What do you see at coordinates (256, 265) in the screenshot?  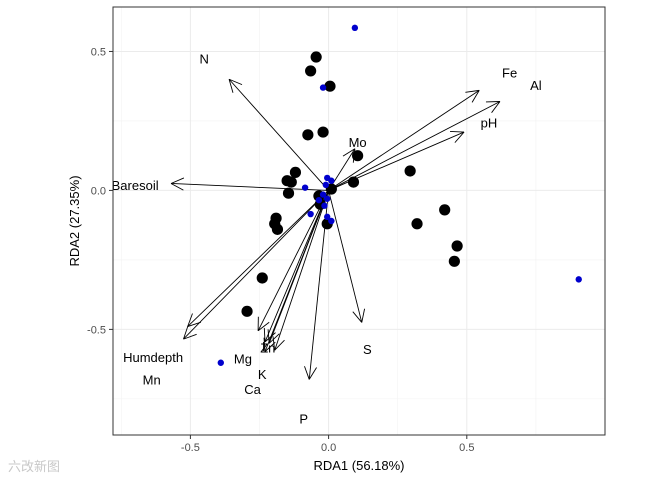 I see `arrow-mn` at bounding box center [256, 265].